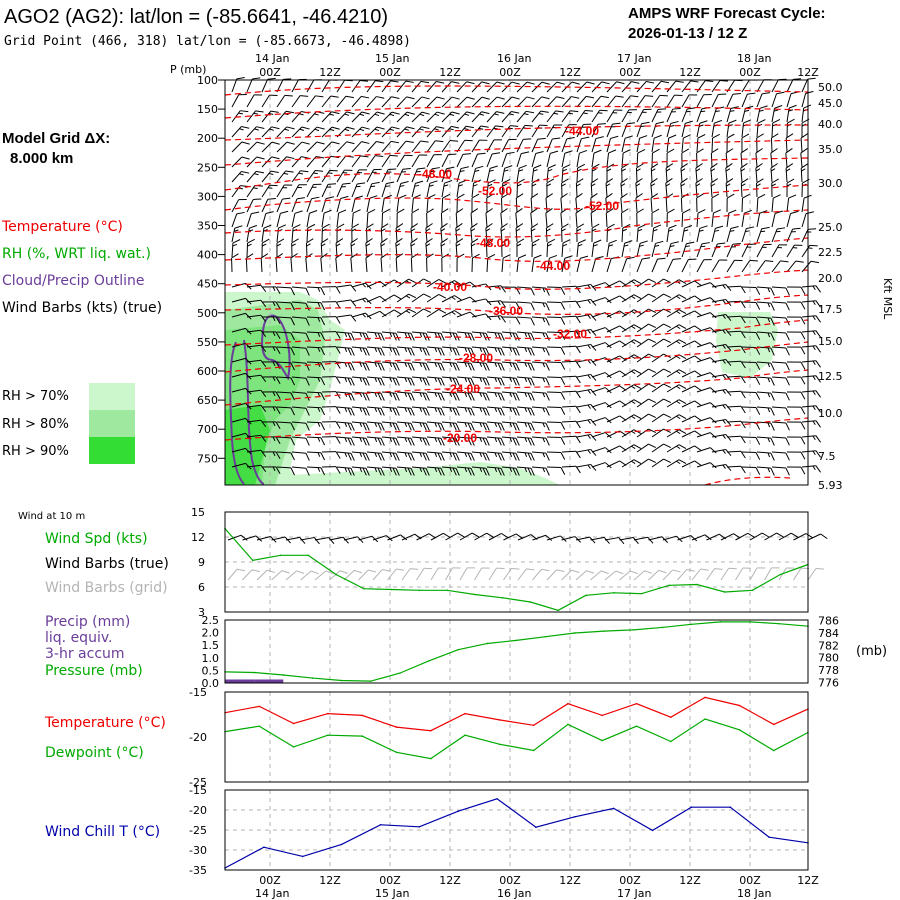 Image resolution: width=900 pixels, height=900 pixels. Describe the element at coordinates (570, 334) in the screenshot. I see `temp-label-9: -32.00` at that location.